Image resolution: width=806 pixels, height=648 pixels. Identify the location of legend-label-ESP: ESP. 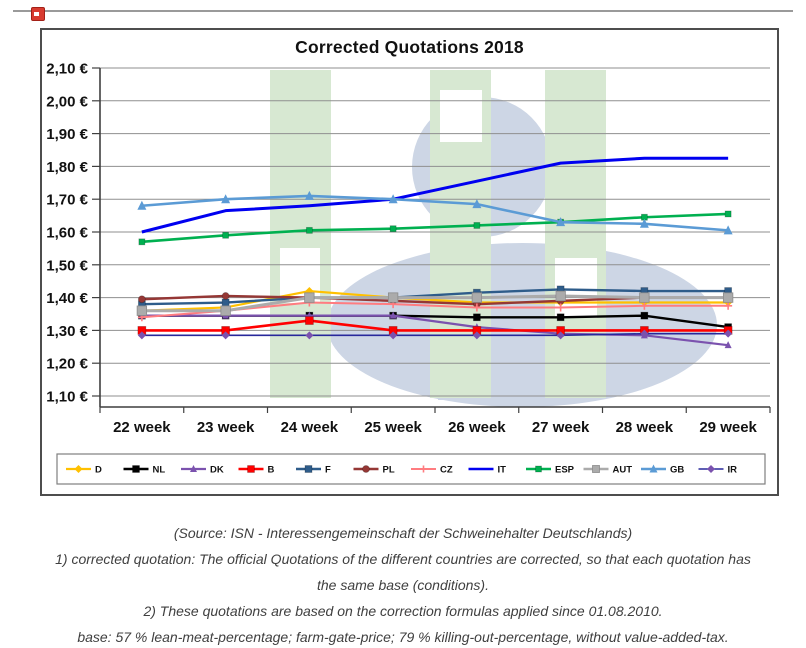
(565, 470).